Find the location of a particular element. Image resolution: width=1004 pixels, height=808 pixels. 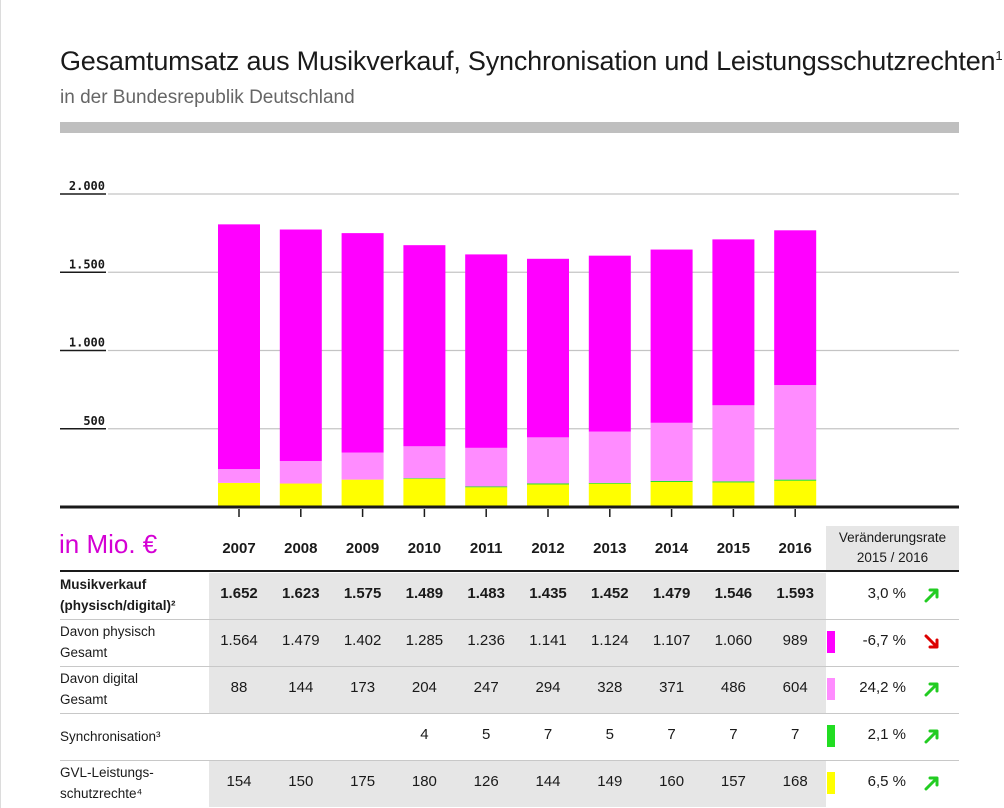

table-cell: 604 is located at coordinates (795, 687).